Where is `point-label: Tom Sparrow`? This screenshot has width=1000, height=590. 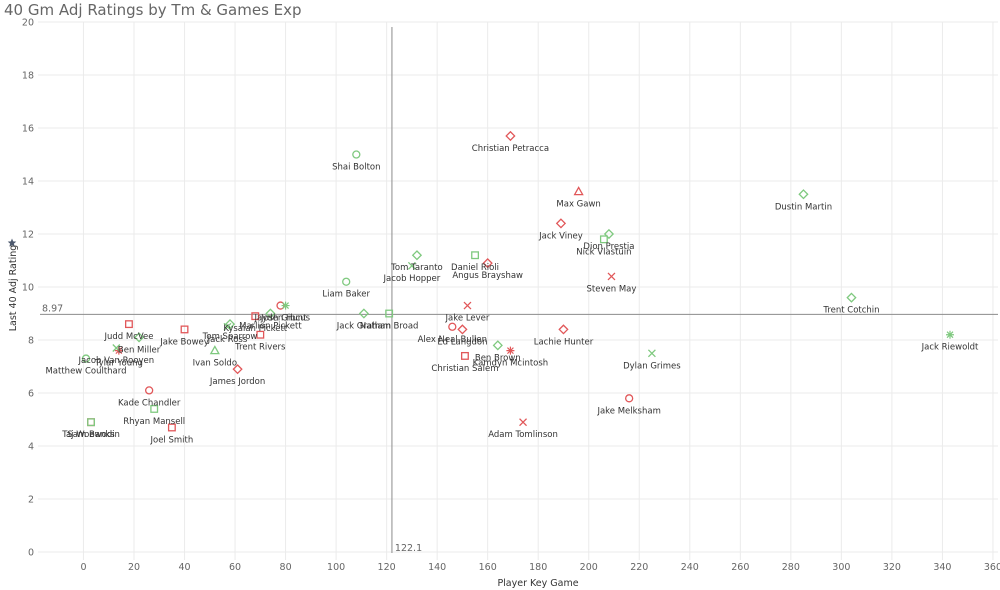 point-label: Tom Sparrow is located at coordinates (230, 337).